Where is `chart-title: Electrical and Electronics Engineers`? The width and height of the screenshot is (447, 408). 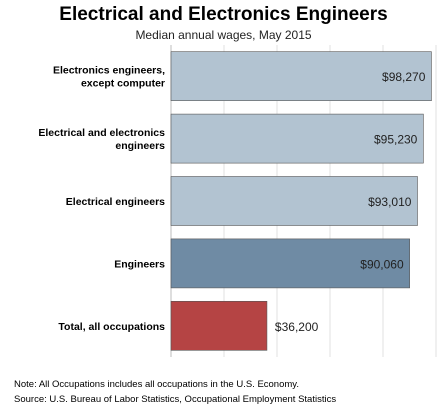 chart-title: Electrical and Electronics Engineers is located at coordinates (223, 14).